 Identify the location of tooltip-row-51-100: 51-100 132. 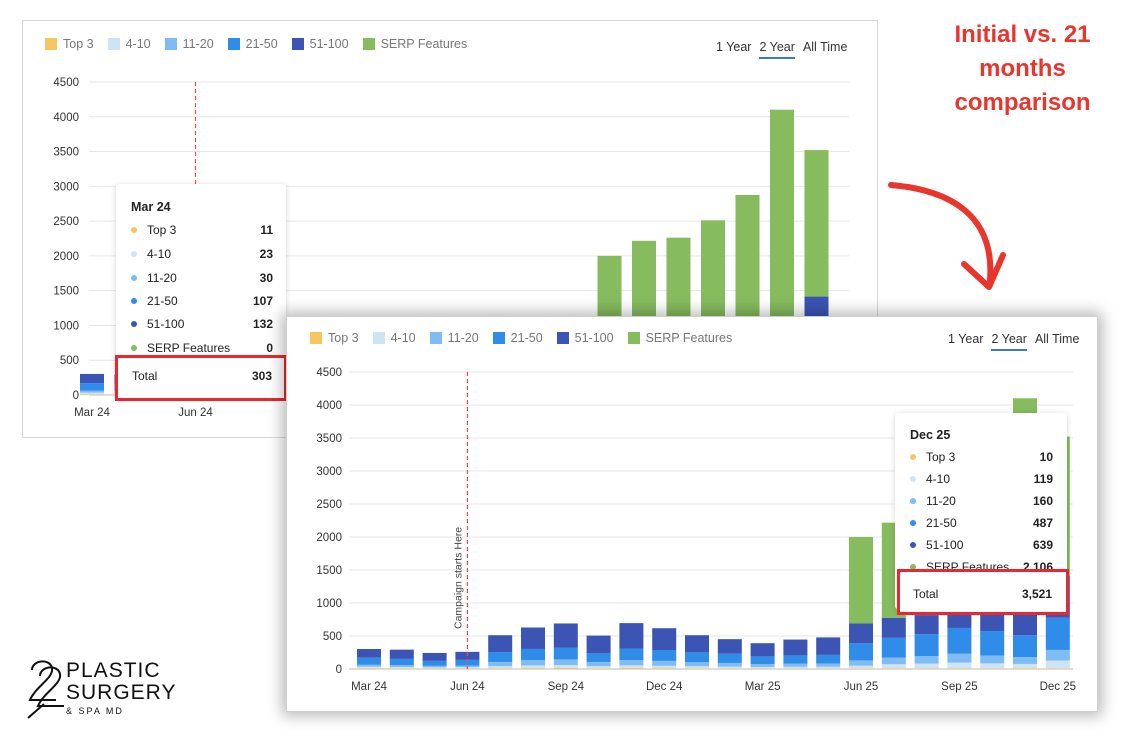
(201, 324).